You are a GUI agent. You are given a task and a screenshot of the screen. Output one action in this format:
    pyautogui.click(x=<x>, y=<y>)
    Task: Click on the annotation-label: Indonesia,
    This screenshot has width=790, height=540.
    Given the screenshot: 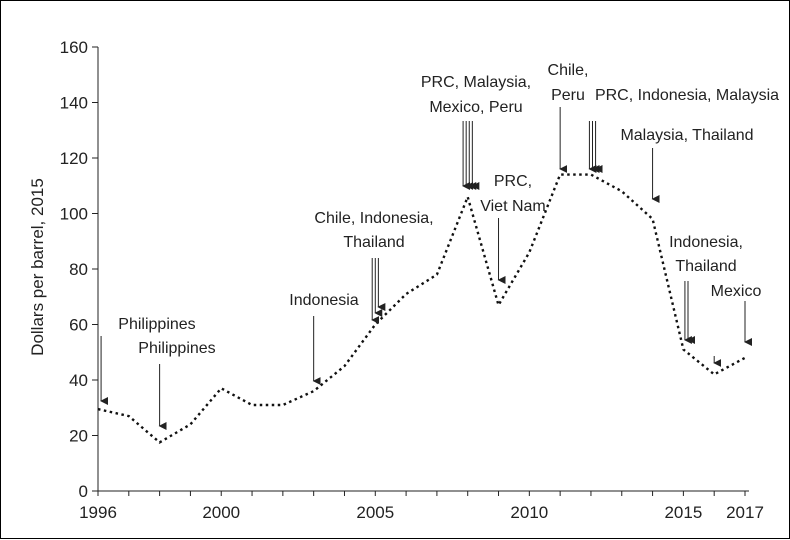 What is the action you would take?
    pyautogui.click(x=706, y=242)
    